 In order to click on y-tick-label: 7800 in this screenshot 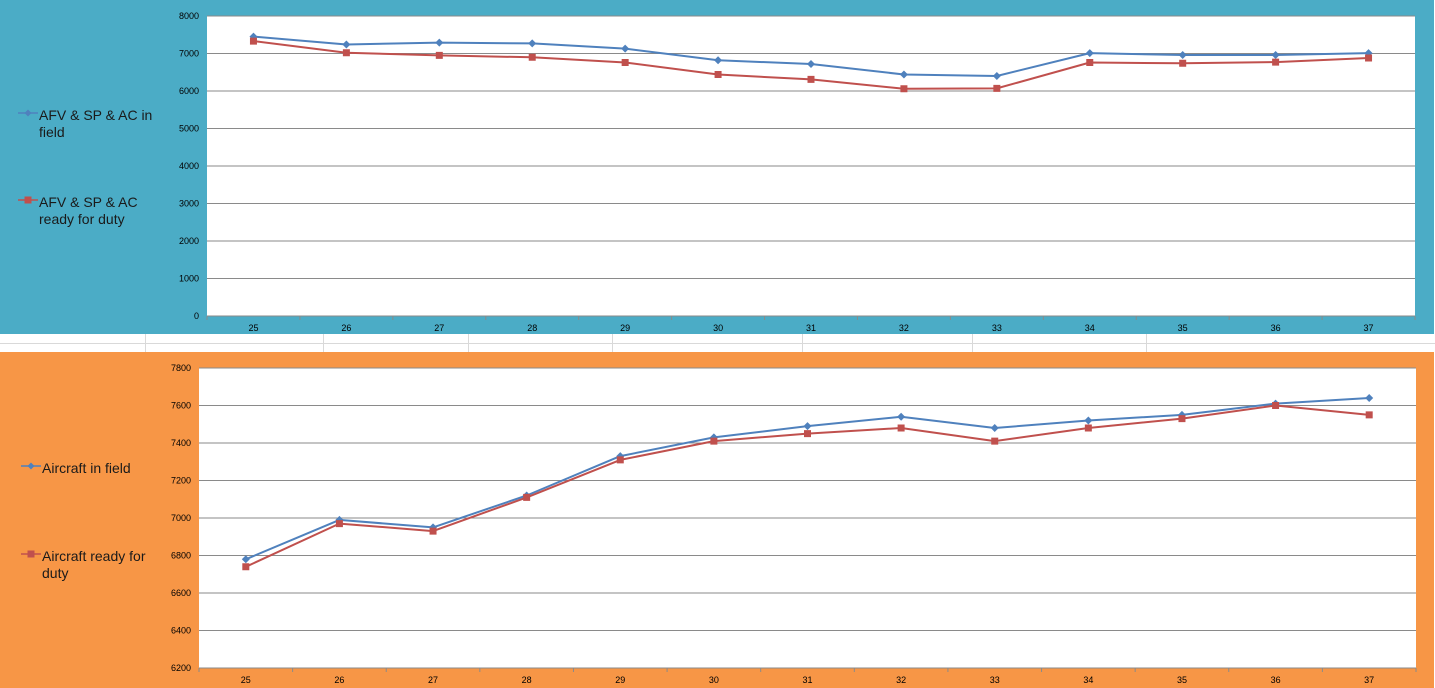, I will do `click(181, 368)`.